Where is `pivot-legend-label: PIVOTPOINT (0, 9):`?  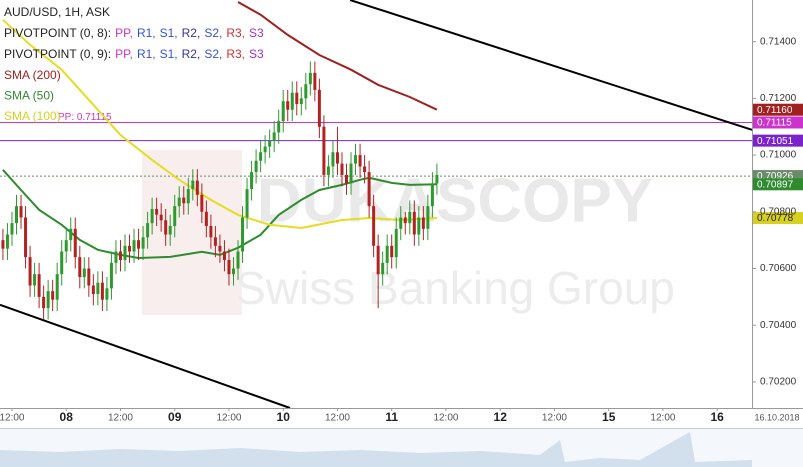 pivot-legend-label: PIVOTPOINT (0, 9): is located at coordinates (57, 54).